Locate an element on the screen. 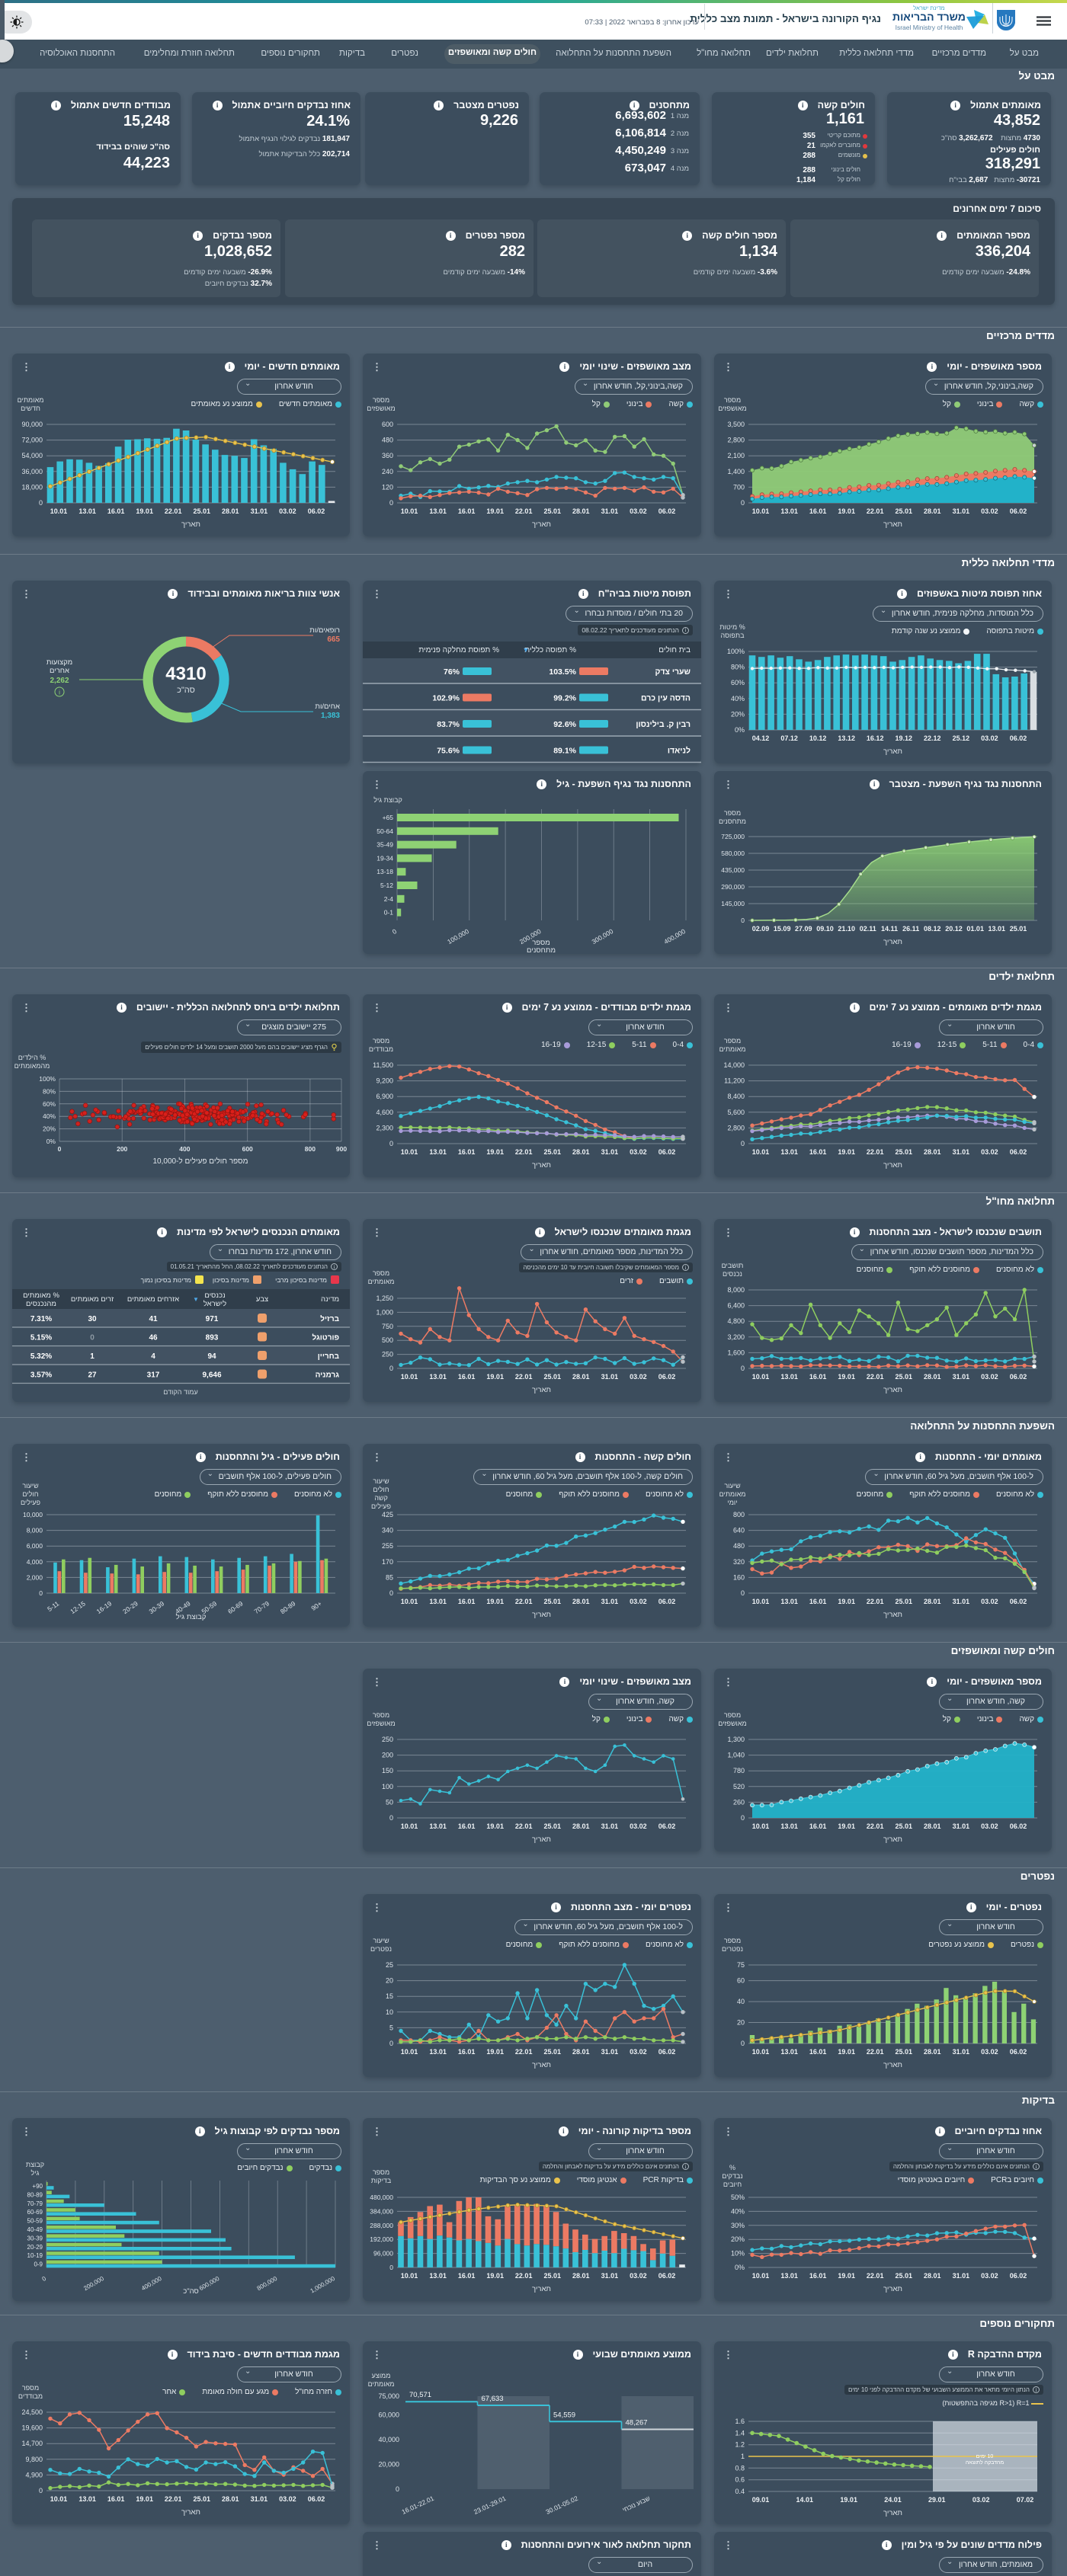 The width and height of the screenshot is (1067, 2576). svg-text: 5 is located at coordinates (391, 2027).